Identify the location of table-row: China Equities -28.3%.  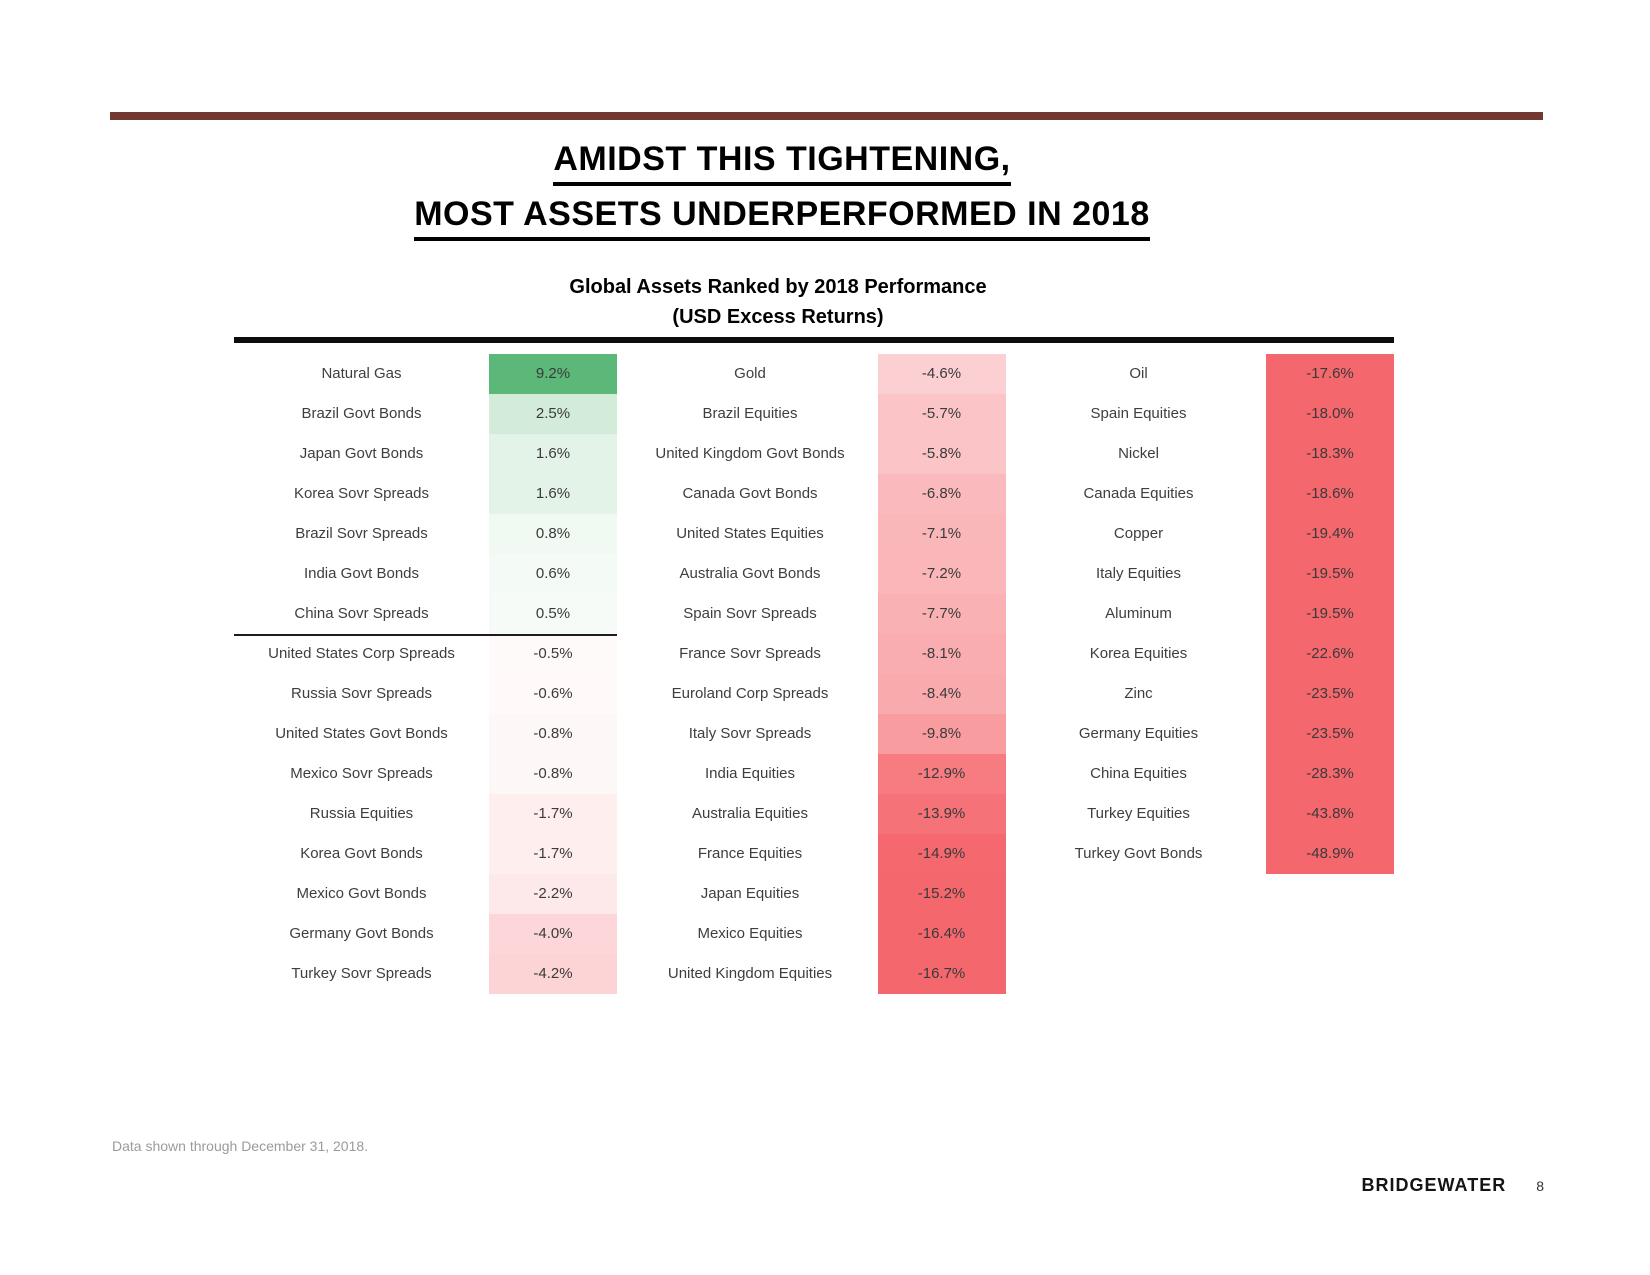
(1202, 774).